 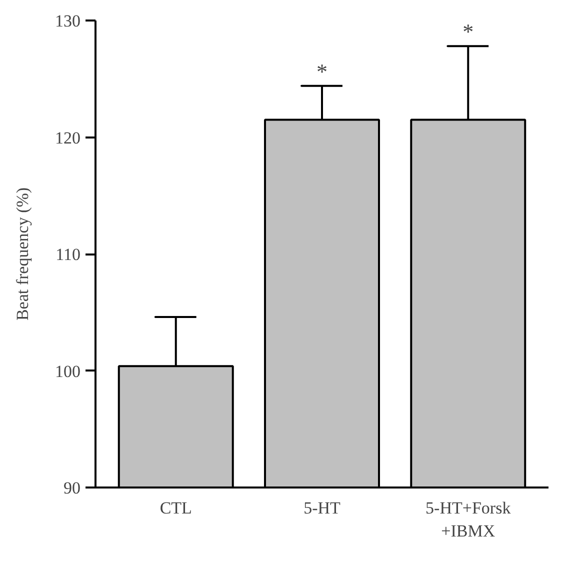 I want to click on x-tick-label: CTL, so click(x=176, y=508).